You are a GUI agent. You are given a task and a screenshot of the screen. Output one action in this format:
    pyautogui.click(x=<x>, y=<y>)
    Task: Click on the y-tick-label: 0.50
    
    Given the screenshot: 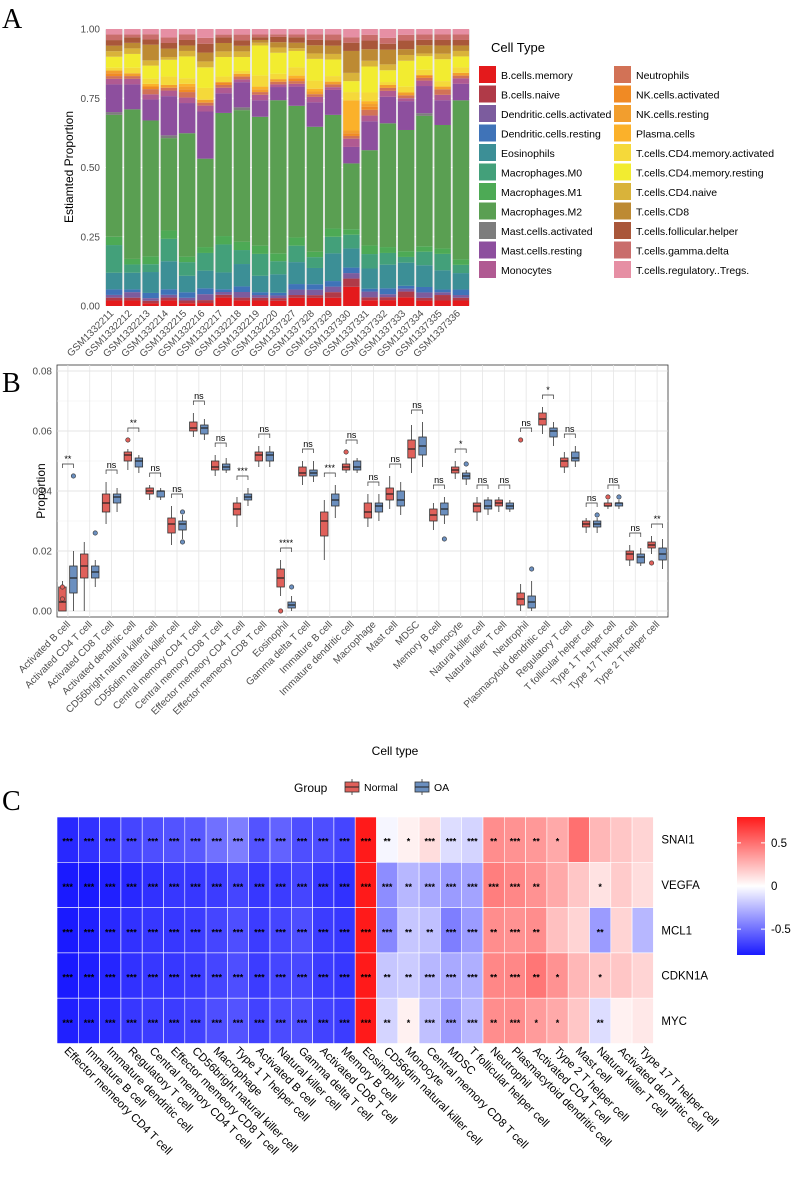 What is the action you would take?
    pyautogui.click(x=91, y=168)
    